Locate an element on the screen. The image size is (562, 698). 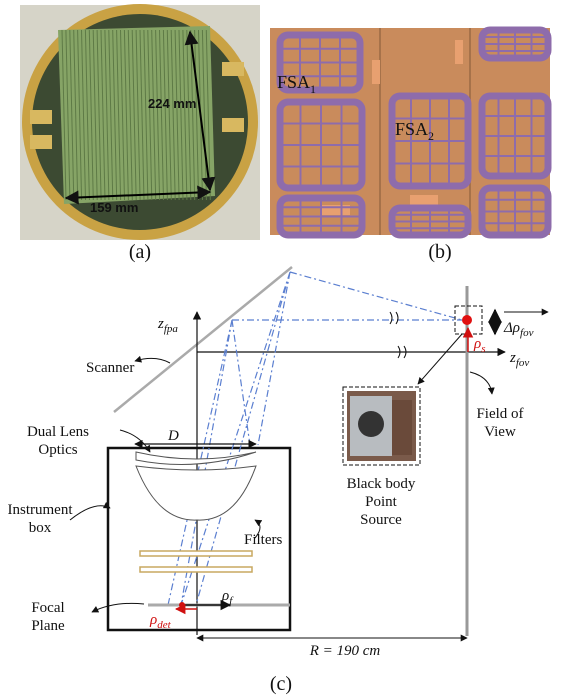
label: Filters is located at coordinates (263, 540).